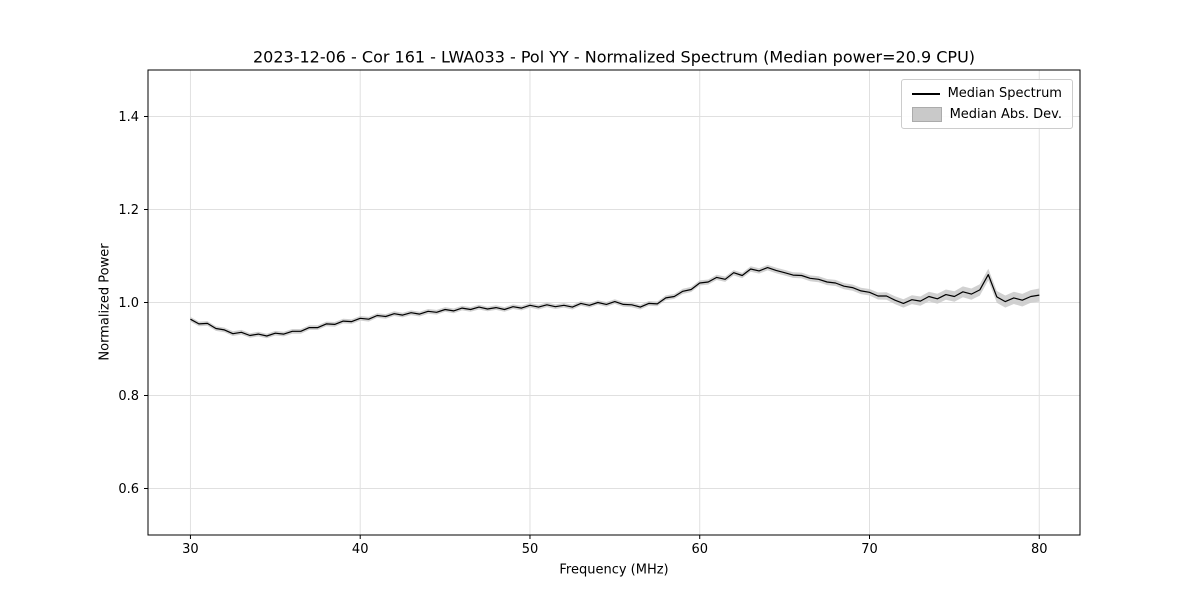 This screenshot has width=1200, height=600. I want to click on y-tick-label: 1.2, so click(128, 210).